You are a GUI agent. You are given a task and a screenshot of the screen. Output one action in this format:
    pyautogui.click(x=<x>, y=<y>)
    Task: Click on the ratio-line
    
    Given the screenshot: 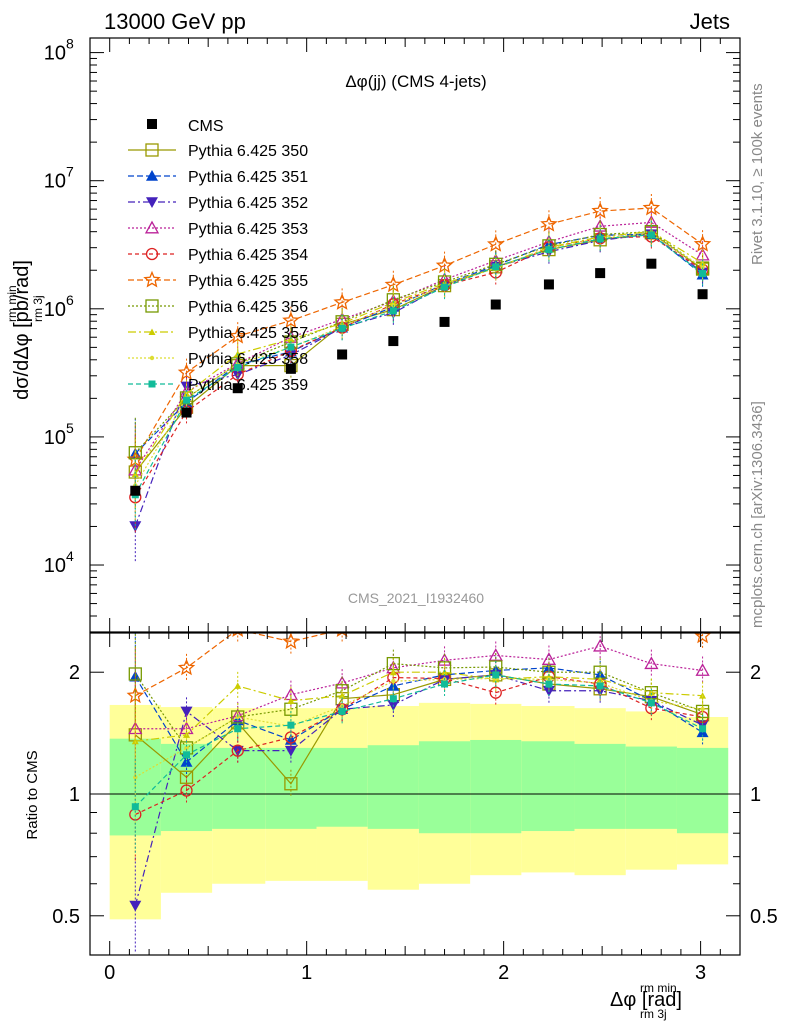 What is the action you would take?
    pyautogui.click(x=418, y=706)
    